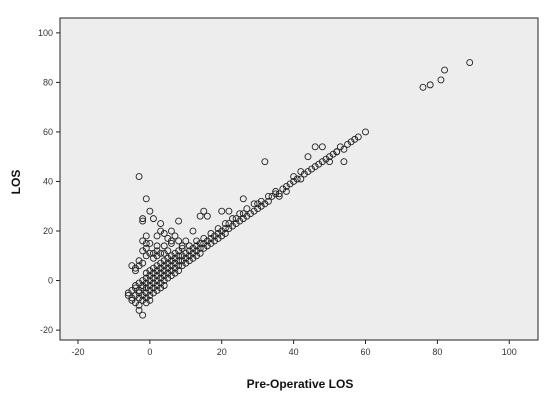  What do you see at coordinates (45, 33) in the screenshot?
I see `y-tick-label: 100` at bounding box center [45, 33].